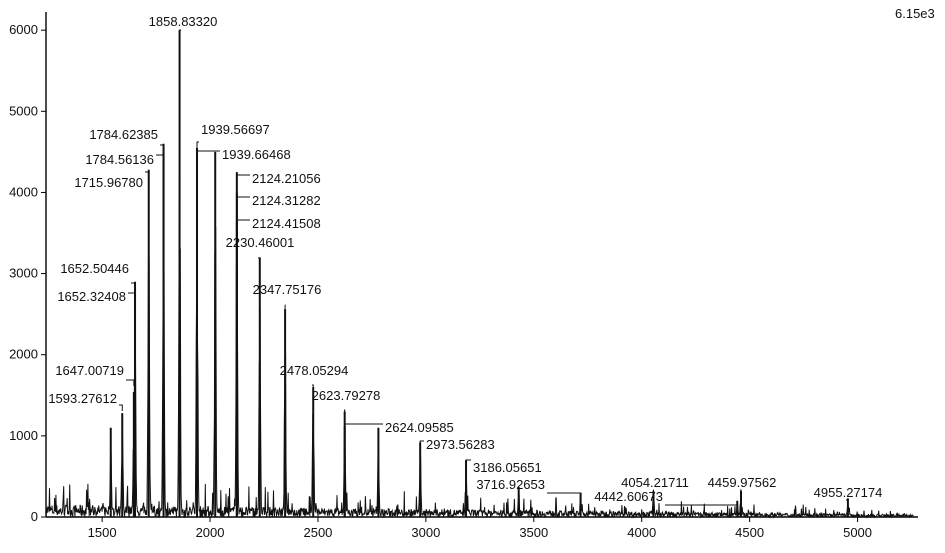  I want to click on y-tick-label: 1000, so click(23, 435).